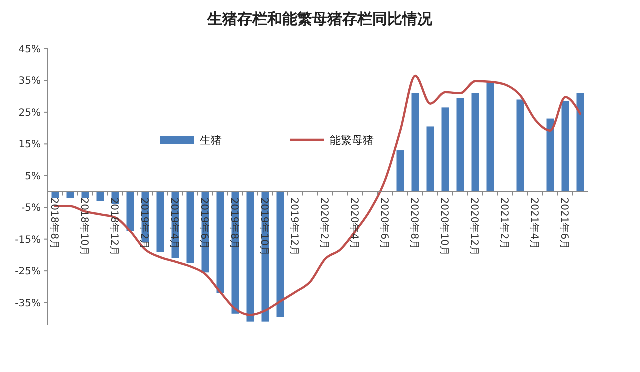 Image resolution: width=640 pixels, height=372 pixels. Describe the element at coordinates (174, 224) in the screenshot. I see `x-tick-label: 2019年4月` at that location.